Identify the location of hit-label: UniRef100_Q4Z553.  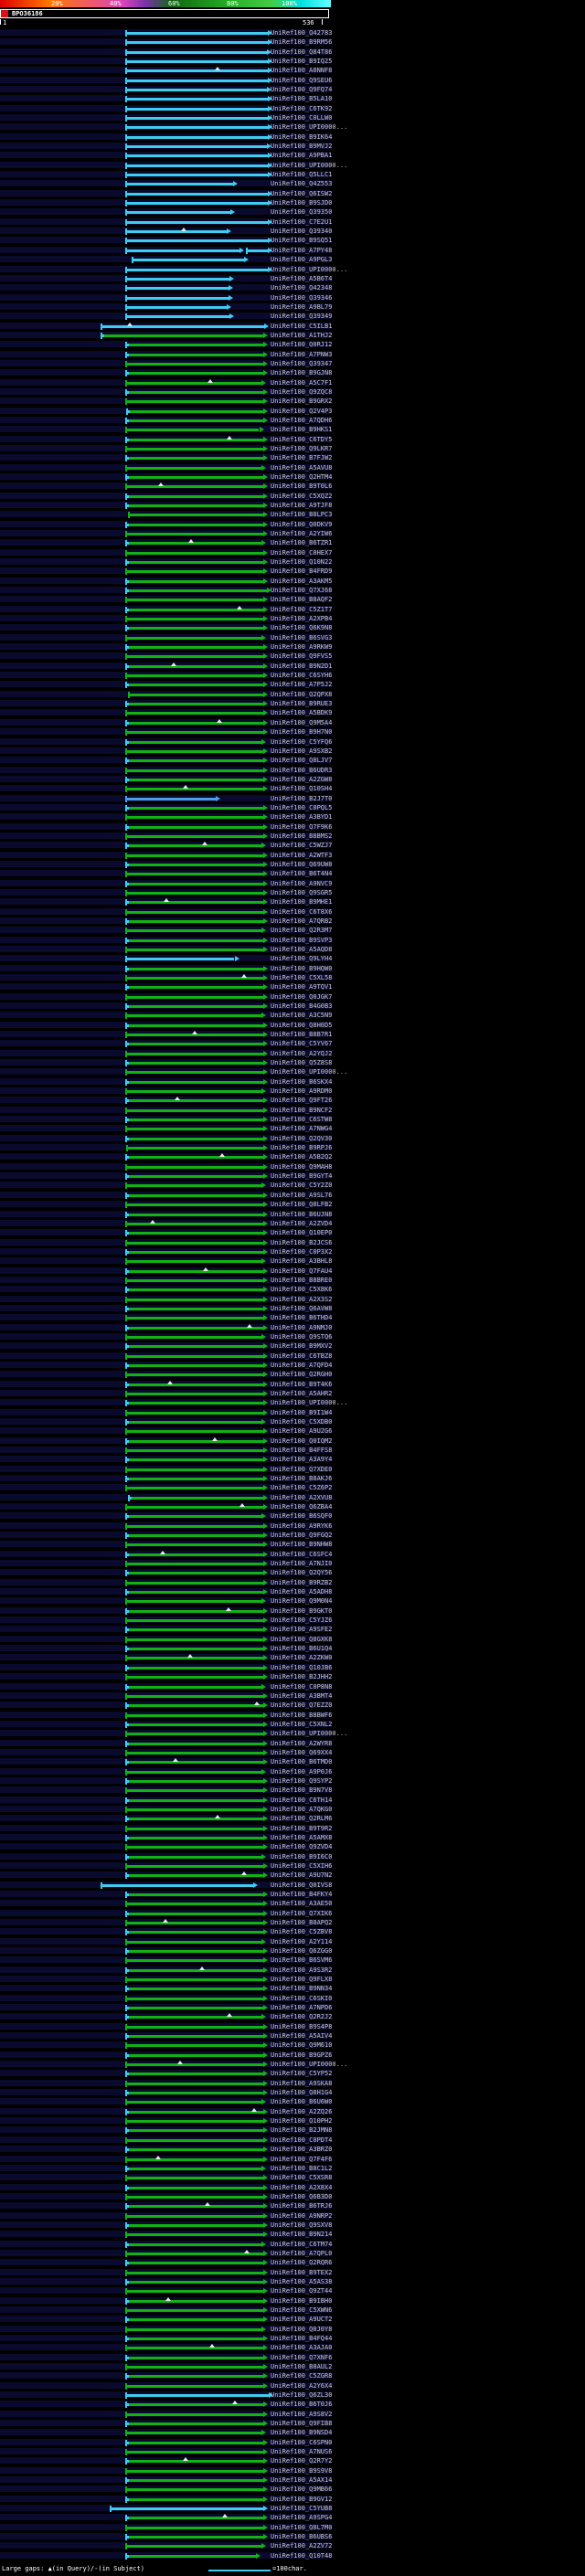
(302, 184).